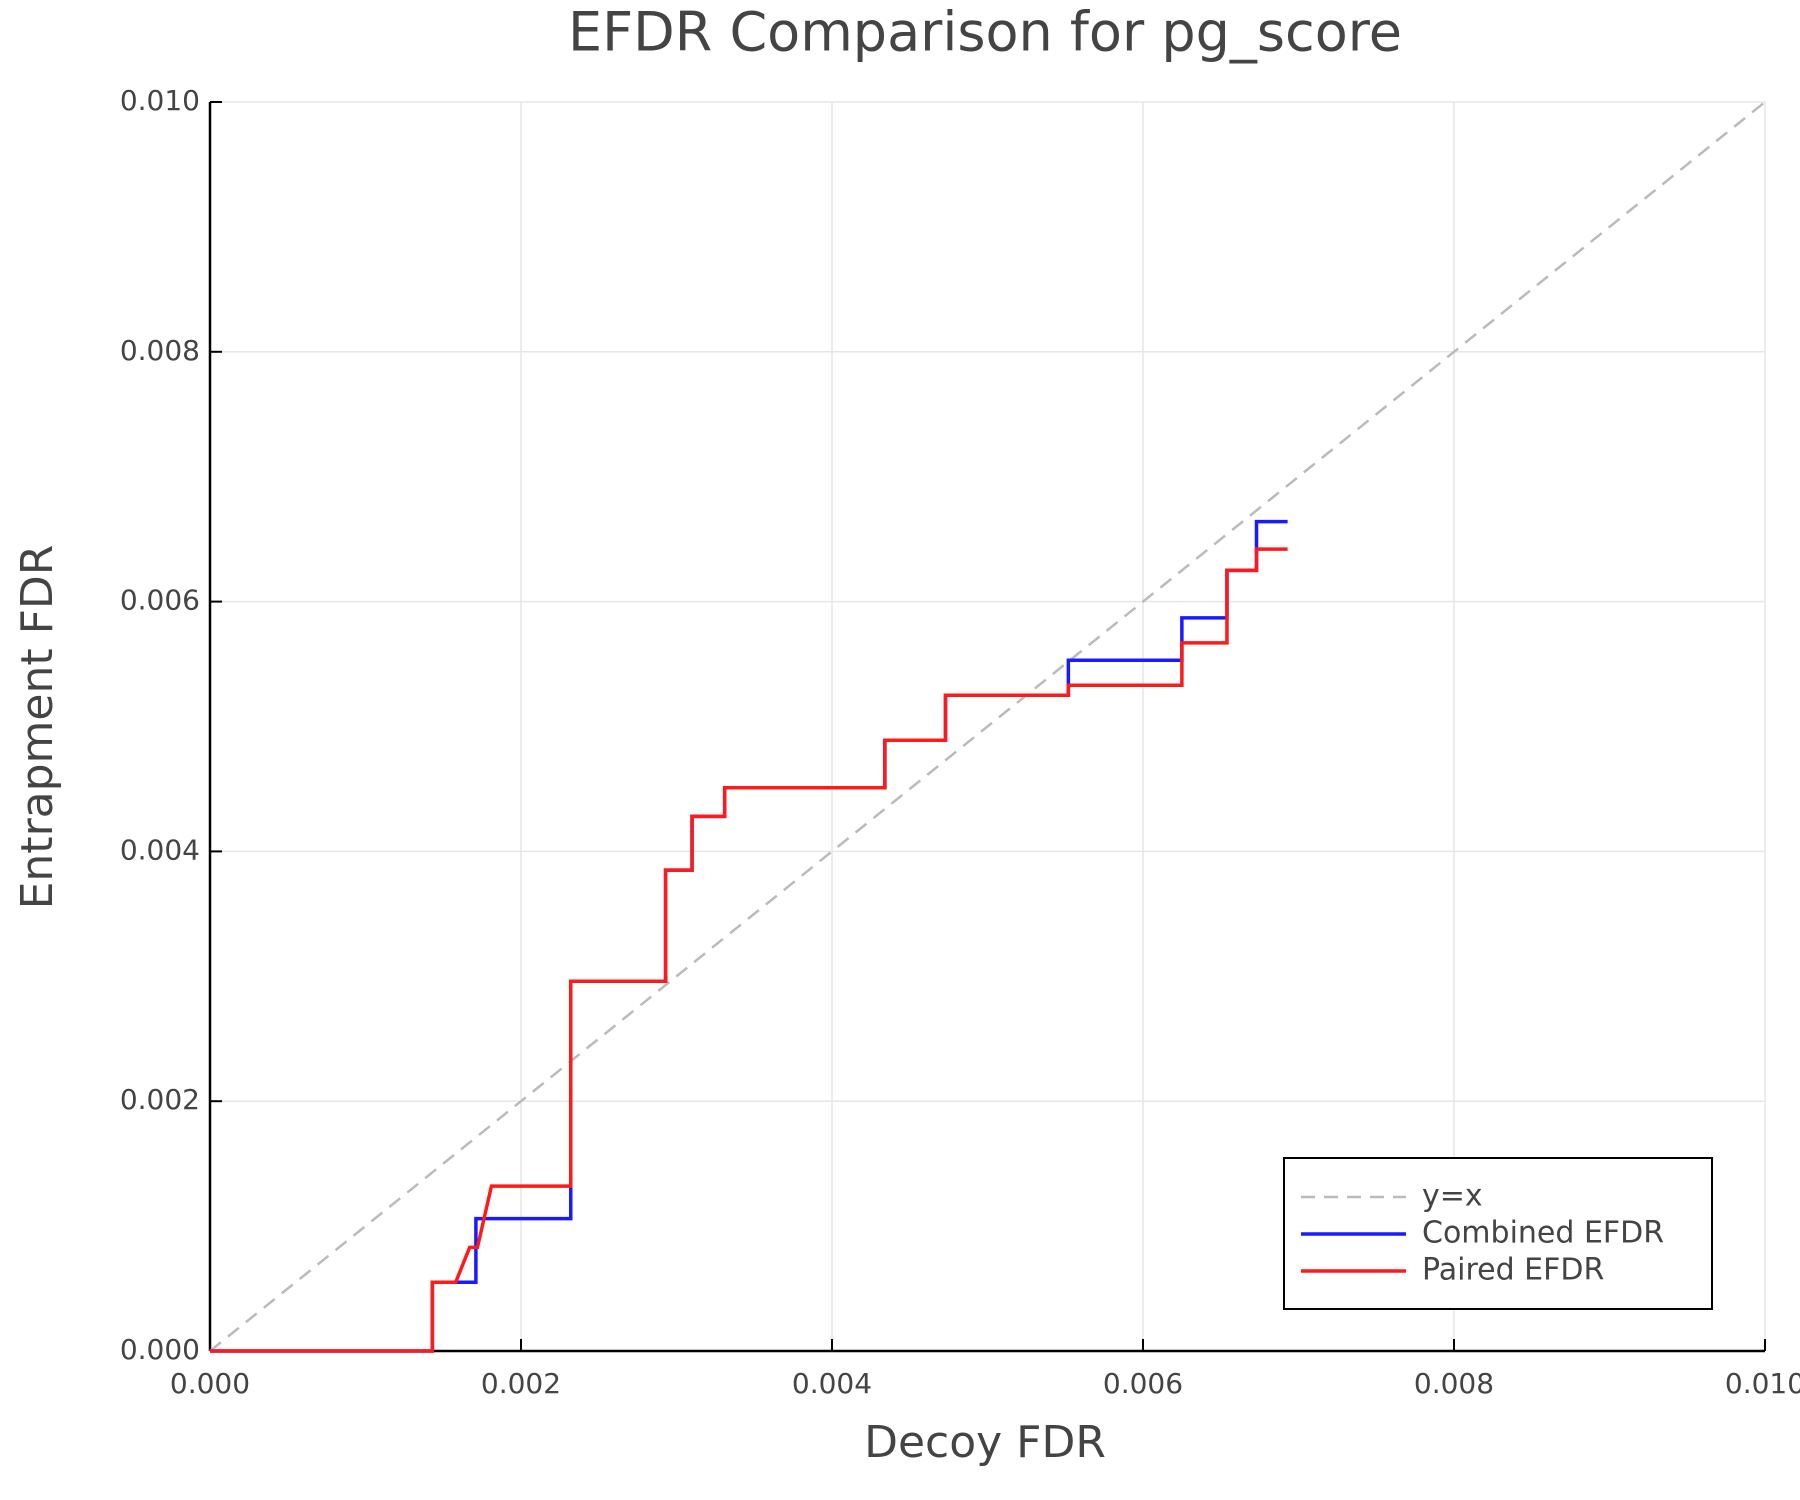 The image size is (1800, 1500). What do you see at coordinates (160, 1349) in the screenshot?
I see `y-tick-label: 0.000` at bounding box center [160, 1349].